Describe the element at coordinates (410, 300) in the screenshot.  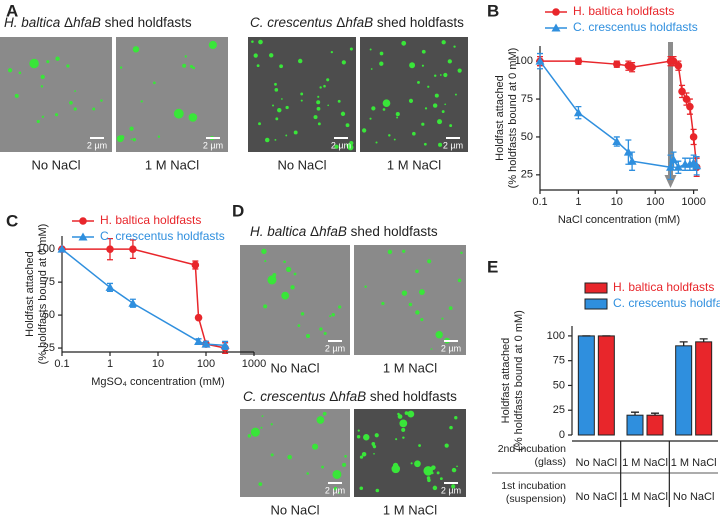
I see `micrograph-background` at that location.